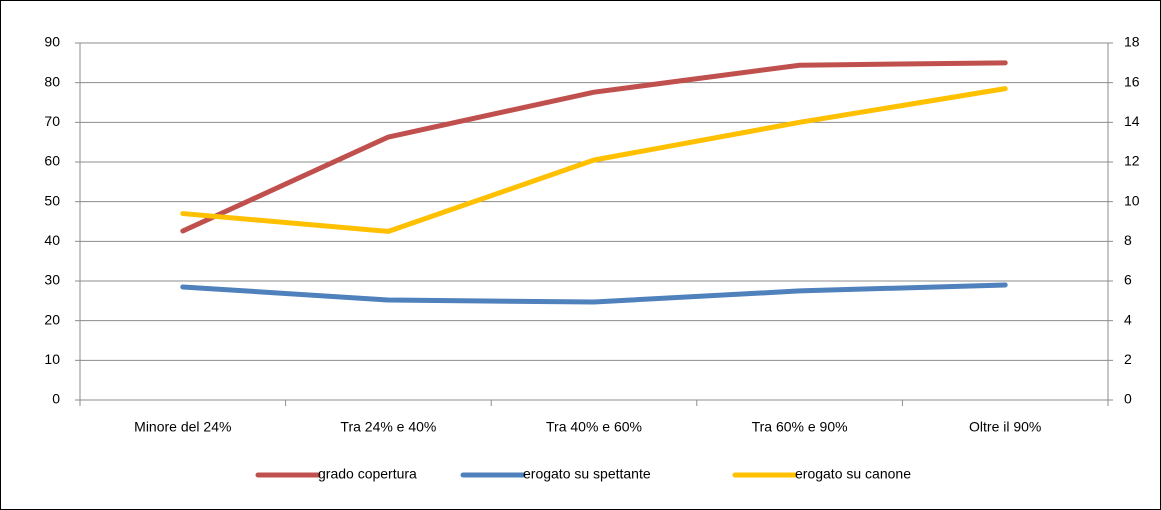  Describe the element at coordinates (800, 427) in the screenshot. I see `x-tick-label: Tra 60% e 90%` at that location.